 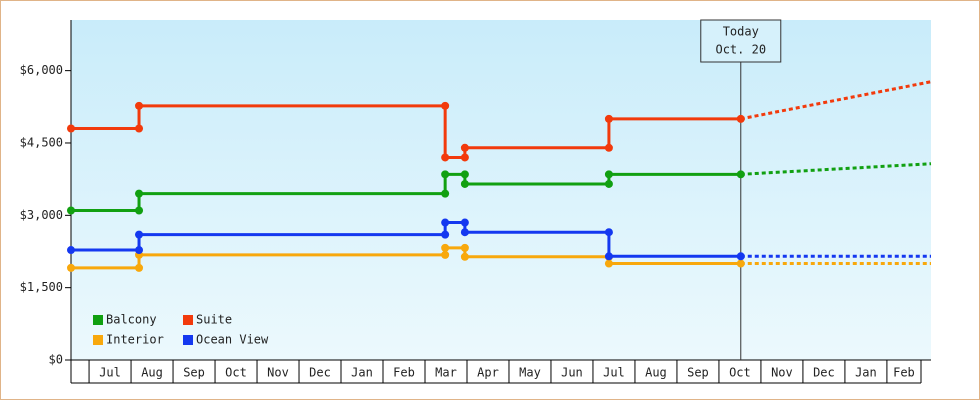 What do you see at coordinates (131, 320) in the screenshot?
I see `legend-label: Balcony` at bounding box center [131, 320].